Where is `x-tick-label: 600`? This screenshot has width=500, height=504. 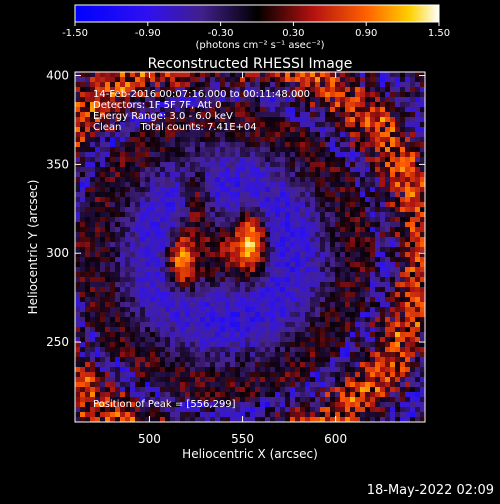
x-tick-label: 600 is located at coordinates (335, 439).